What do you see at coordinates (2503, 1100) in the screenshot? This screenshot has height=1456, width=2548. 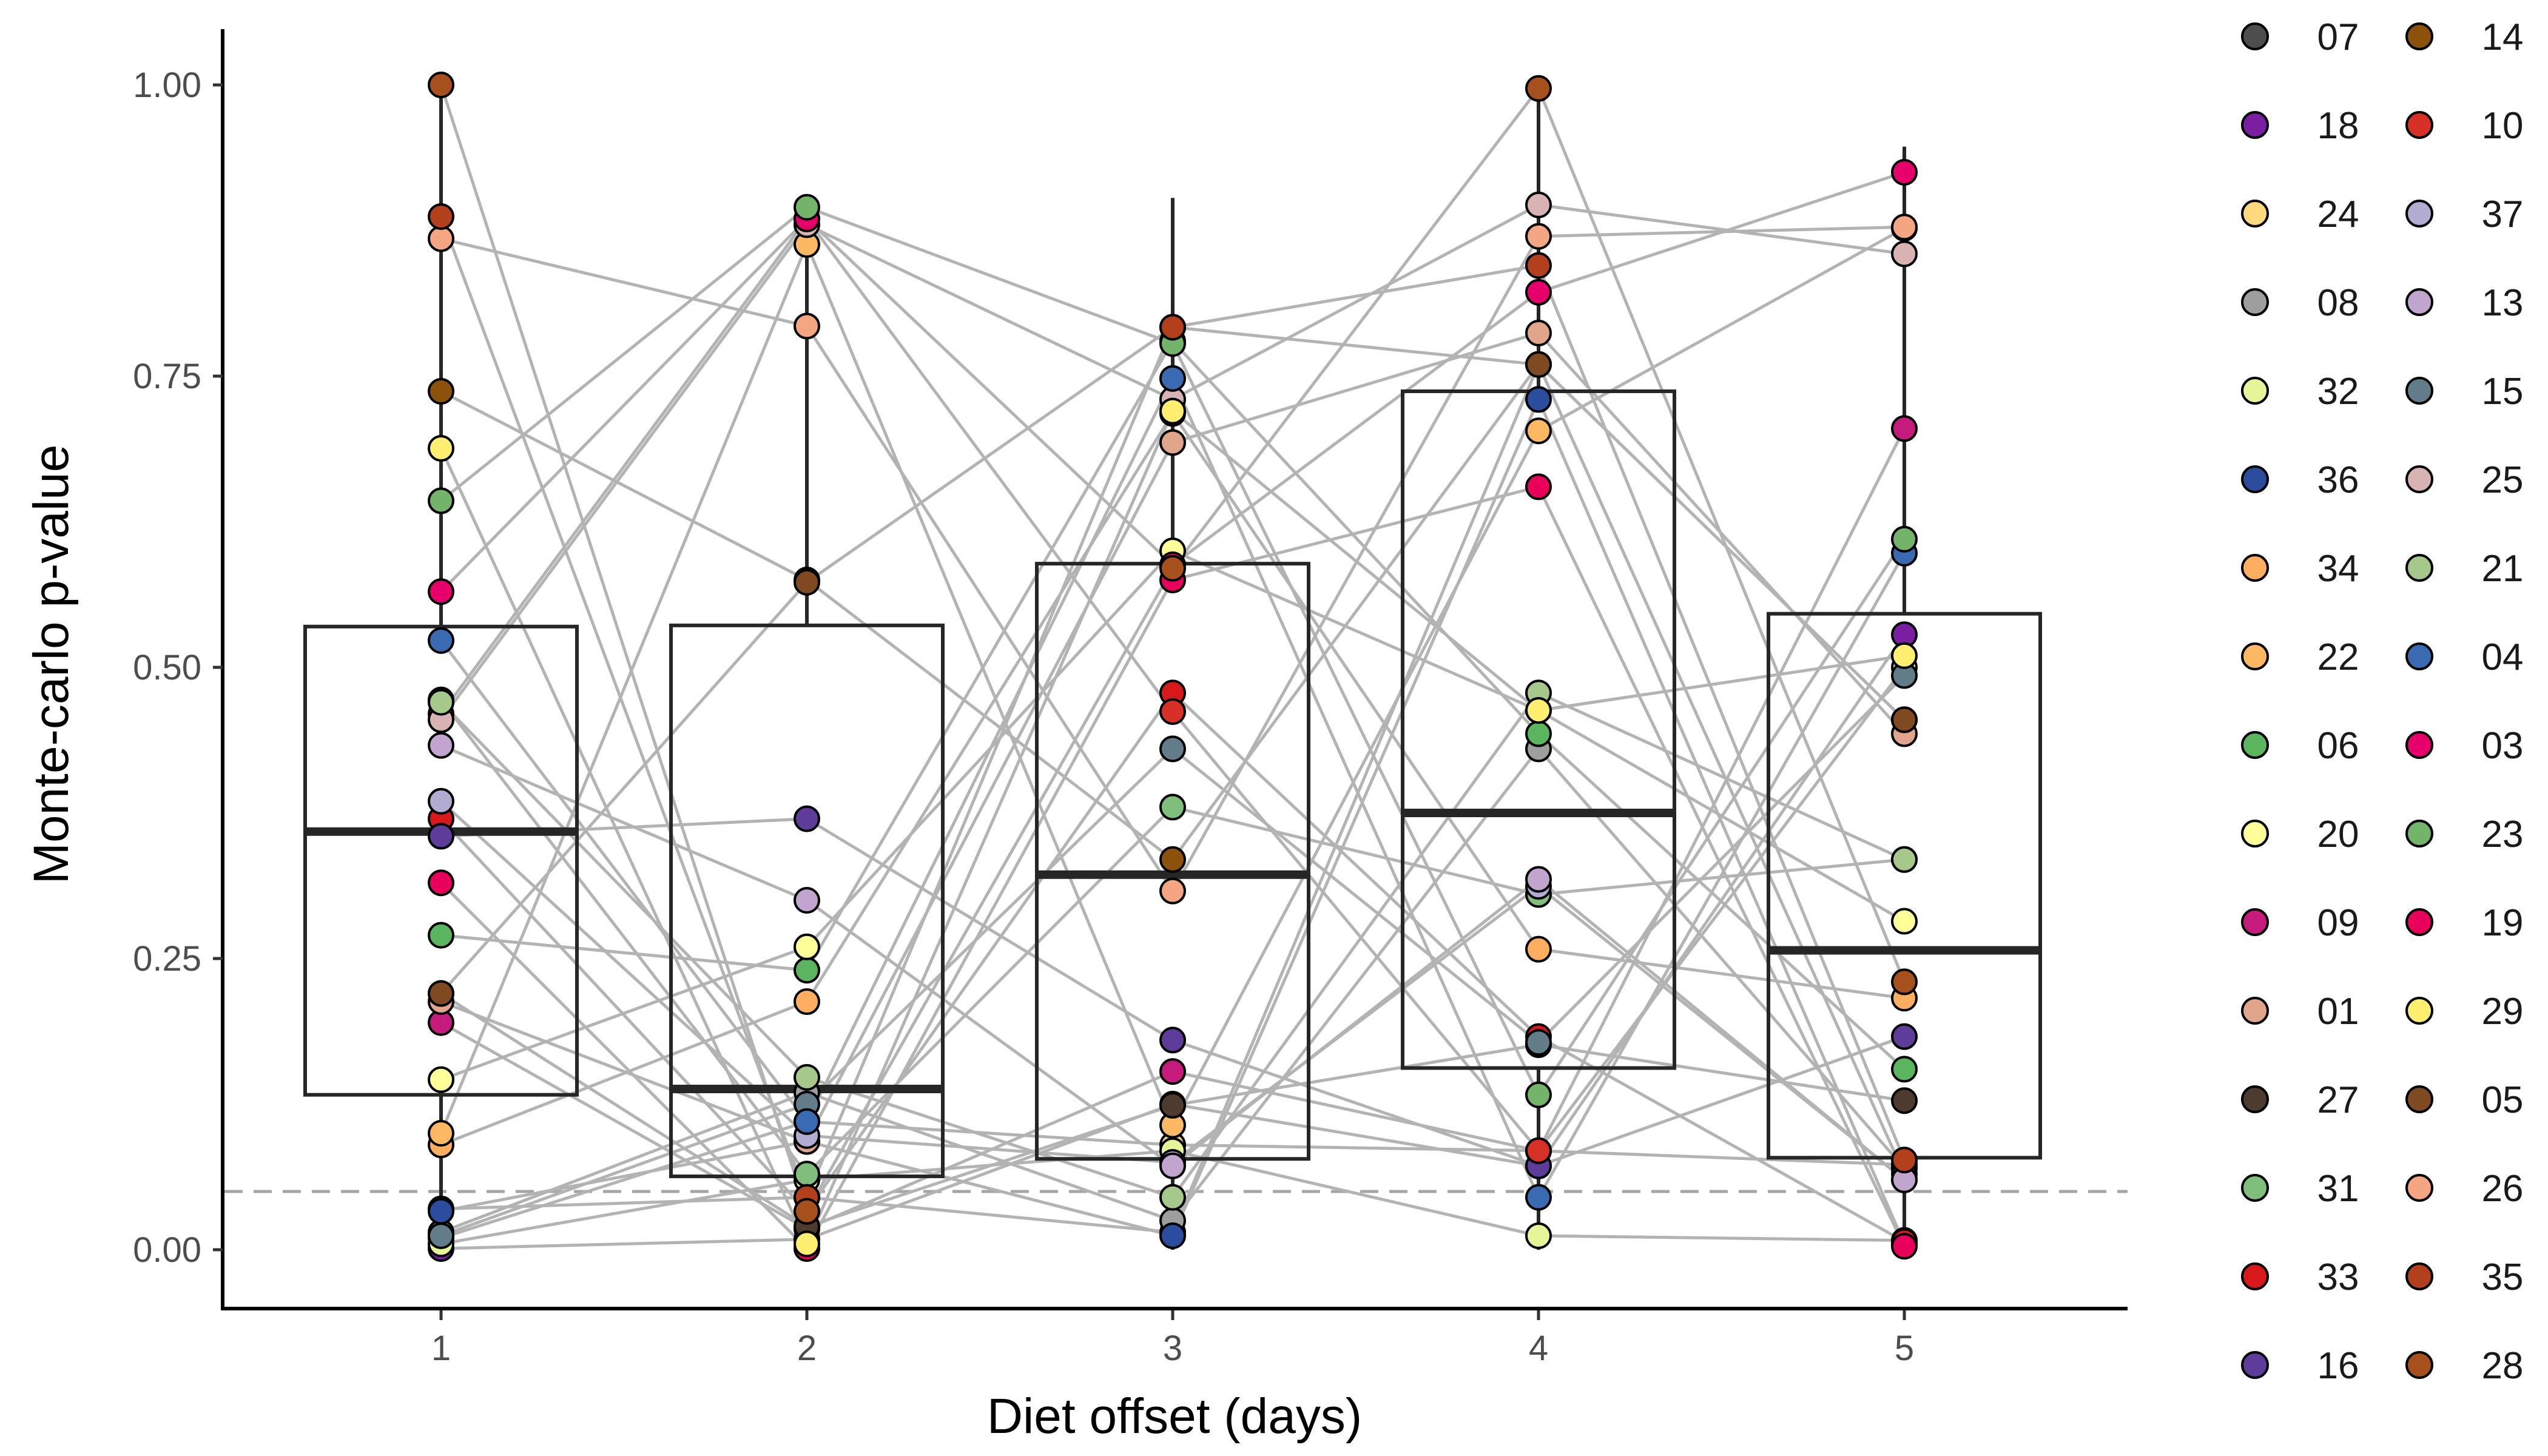 I see `legend-label-05: 05` at bounding box center [2503, 1100].